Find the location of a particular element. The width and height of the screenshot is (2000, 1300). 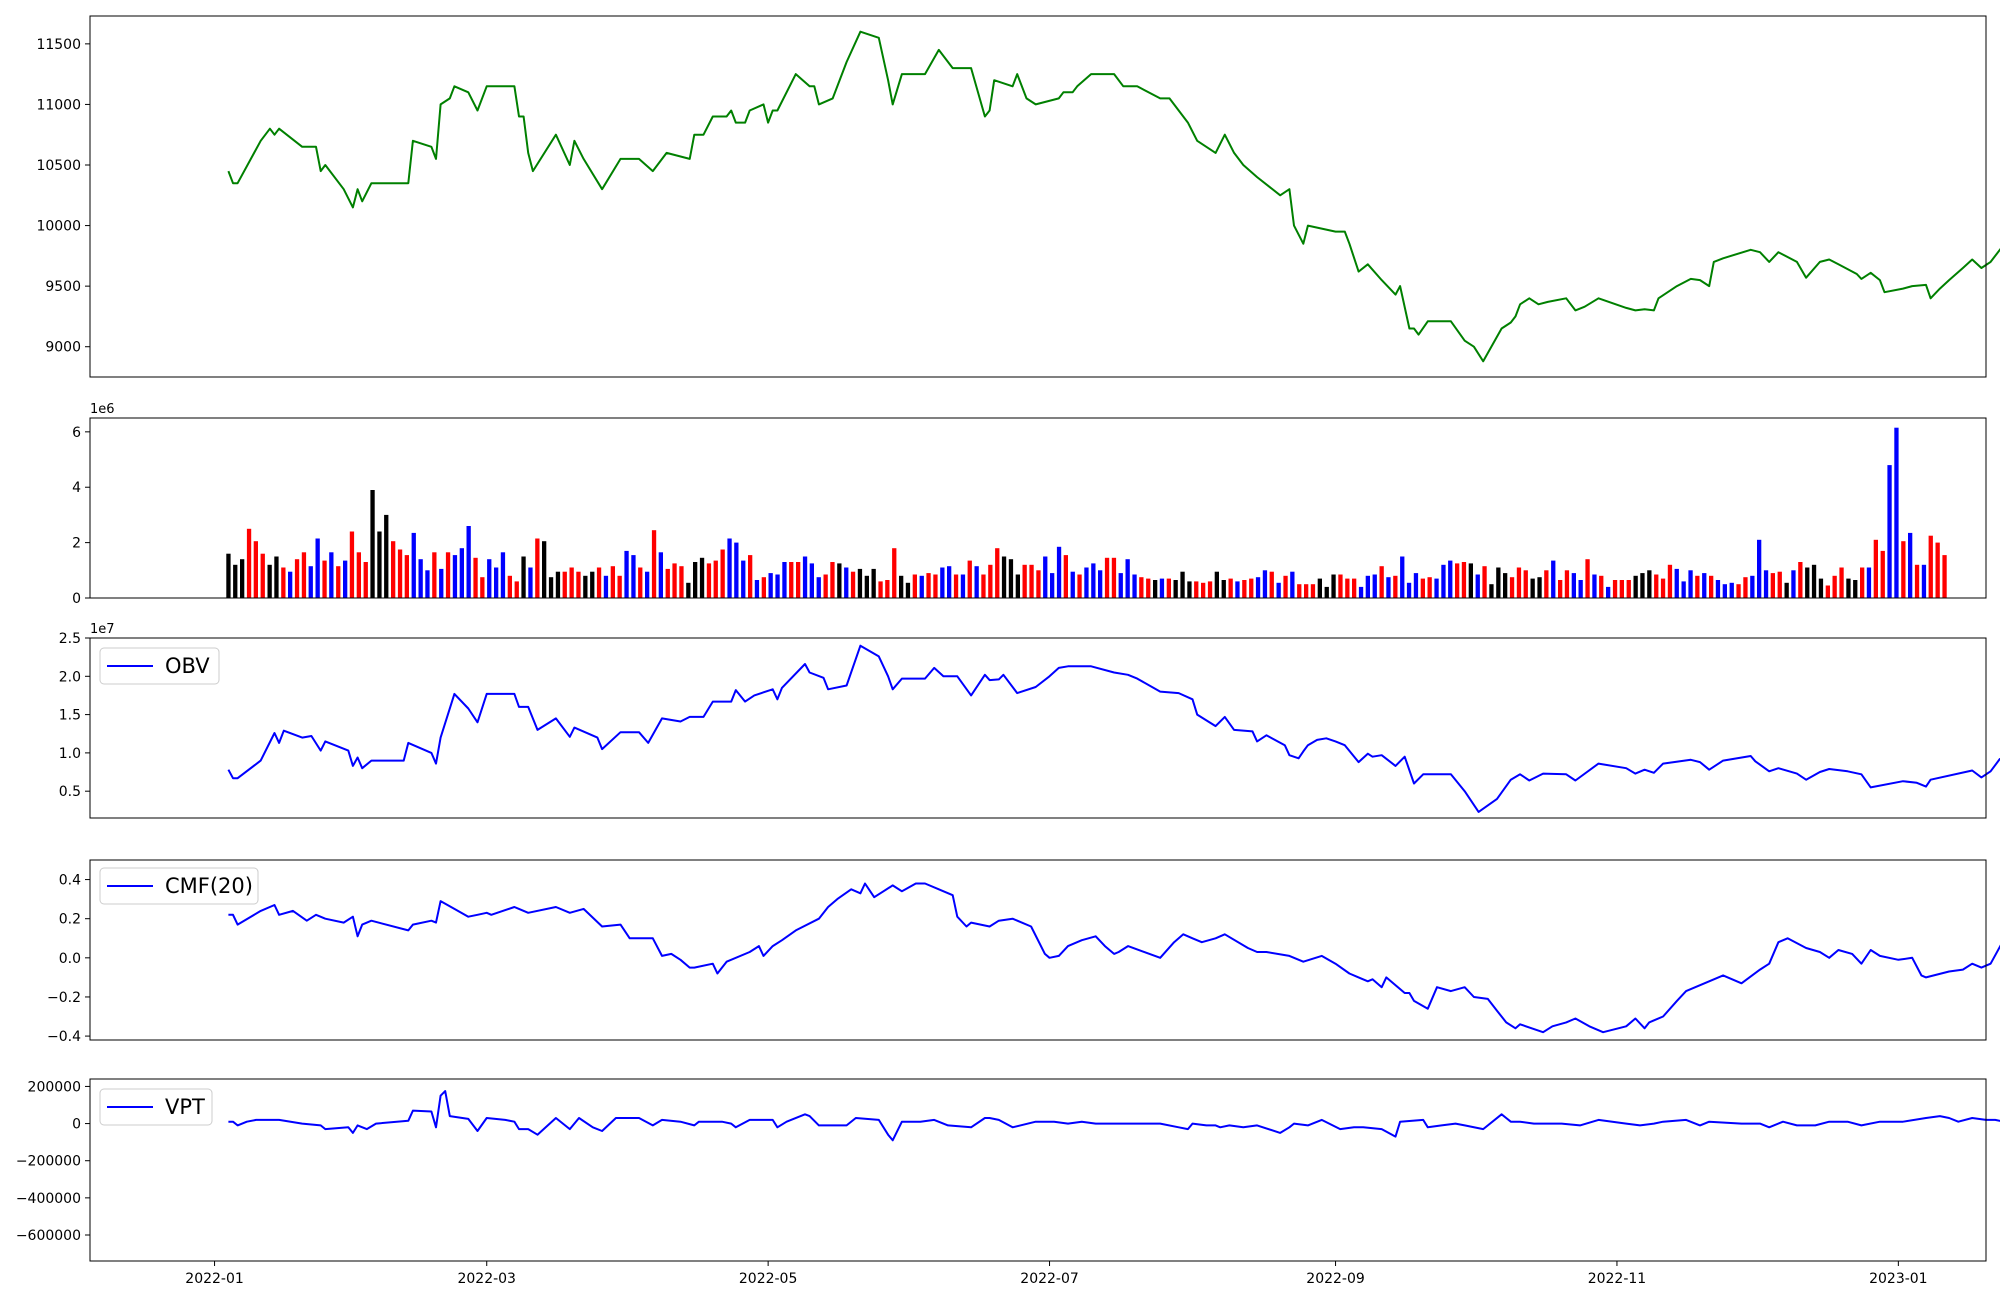

obv-ytick-label: 2.5 is located at coordinates (70, 639).